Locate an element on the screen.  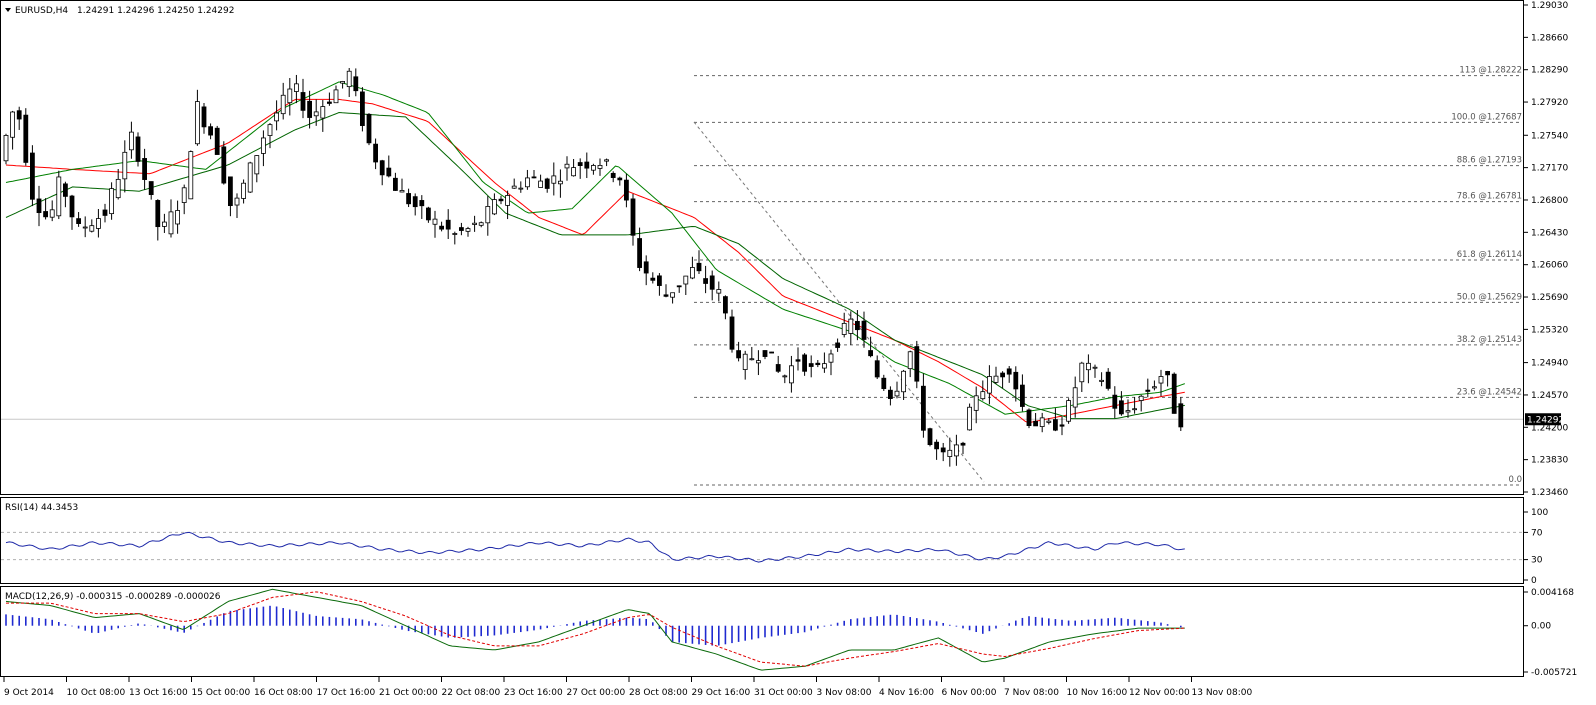
macd-tick-label: -0.005721 is located at coordinates (1554, 673).